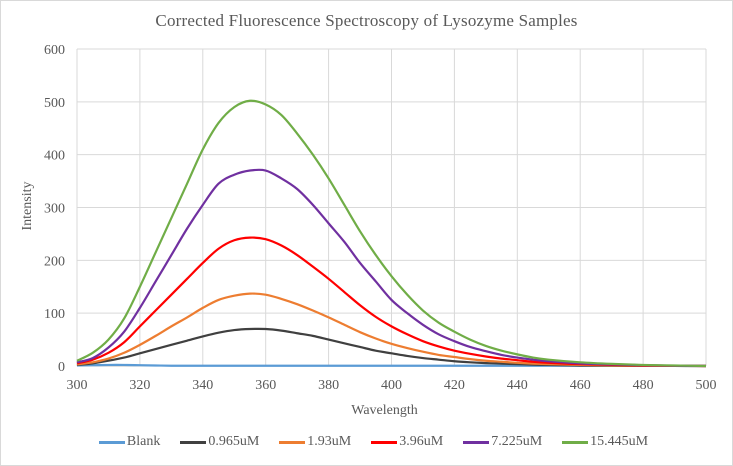 The width and height of the screenshot is (733, 466). I want to click on x-tick-label: 340, so click(202, 385).